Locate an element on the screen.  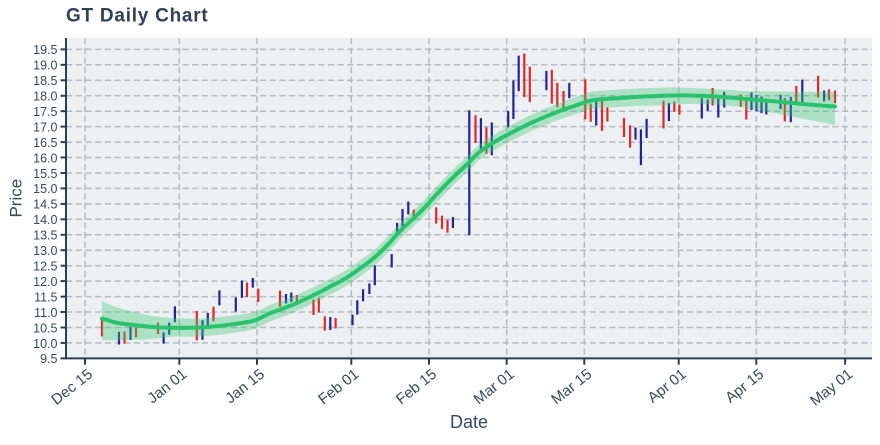
svg-text: 12.0 is located at coordinates (45, 282).